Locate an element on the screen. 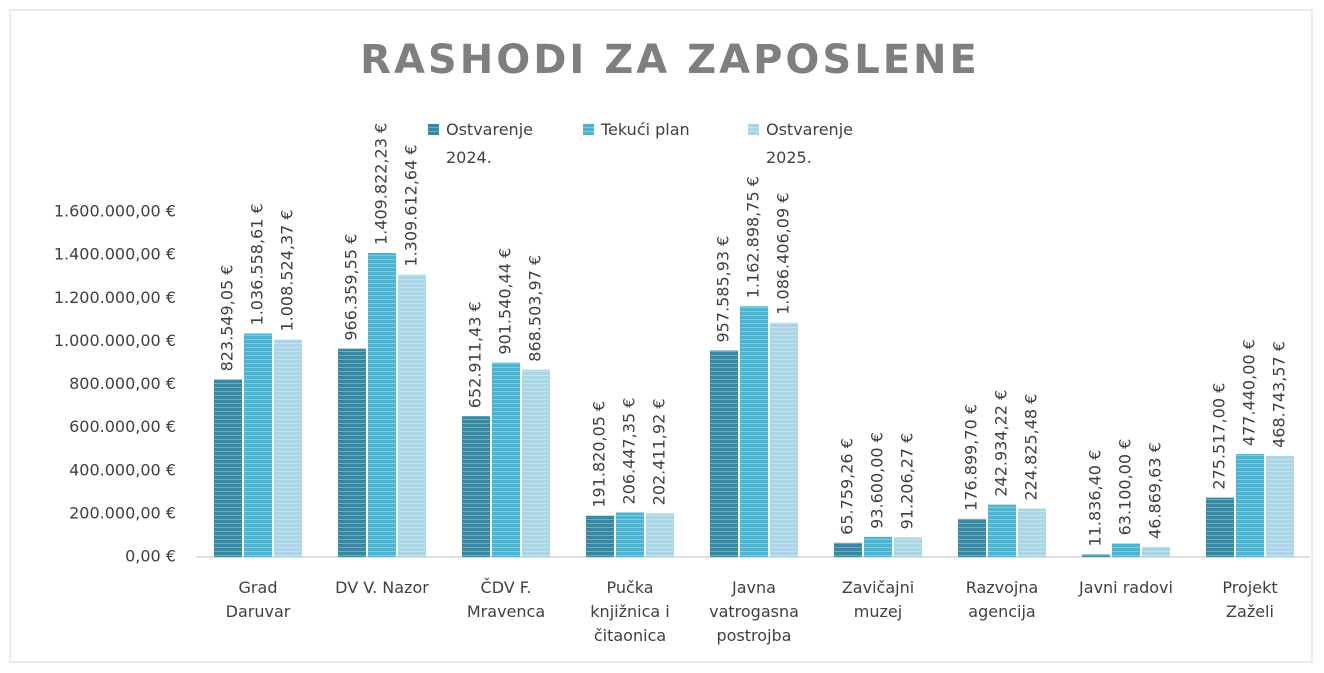 This screenshot has width=1324, height=673. legend-label: Tekući plan is located at coordinates (645, 129).